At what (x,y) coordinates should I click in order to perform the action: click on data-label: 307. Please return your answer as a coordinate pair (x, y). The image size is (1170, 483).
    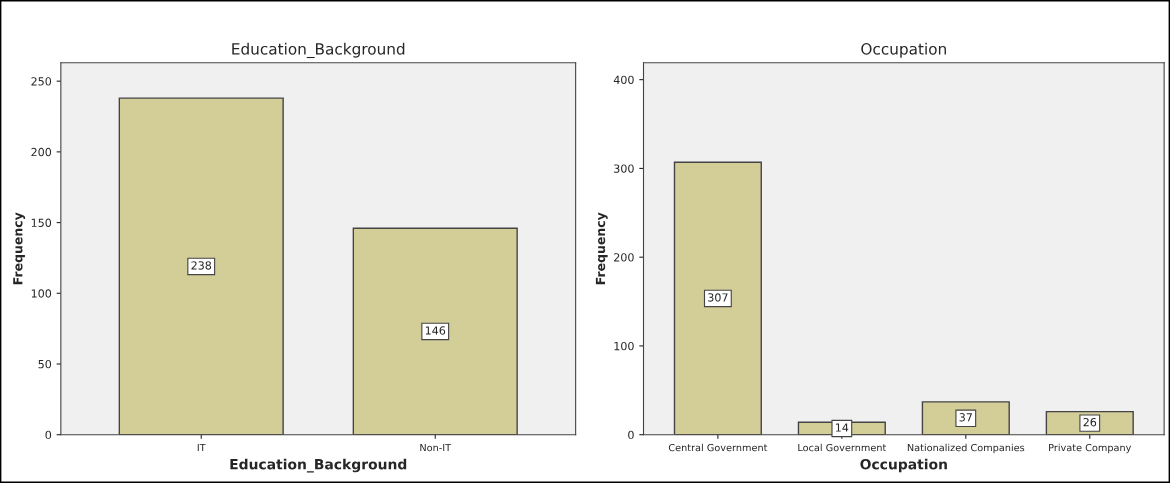
    Looking at the image, I should click on (718, 297).